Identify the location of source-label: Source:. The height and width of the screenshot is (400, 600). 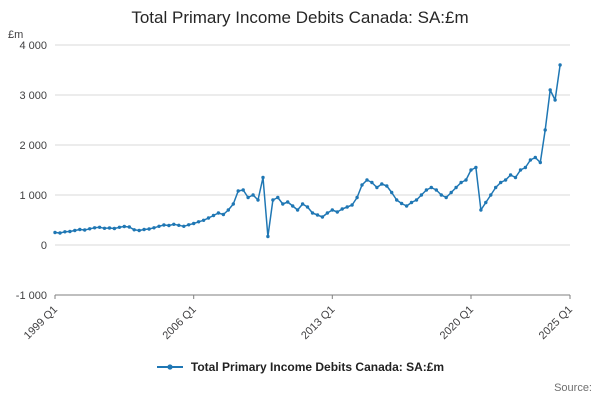
(573, 388).